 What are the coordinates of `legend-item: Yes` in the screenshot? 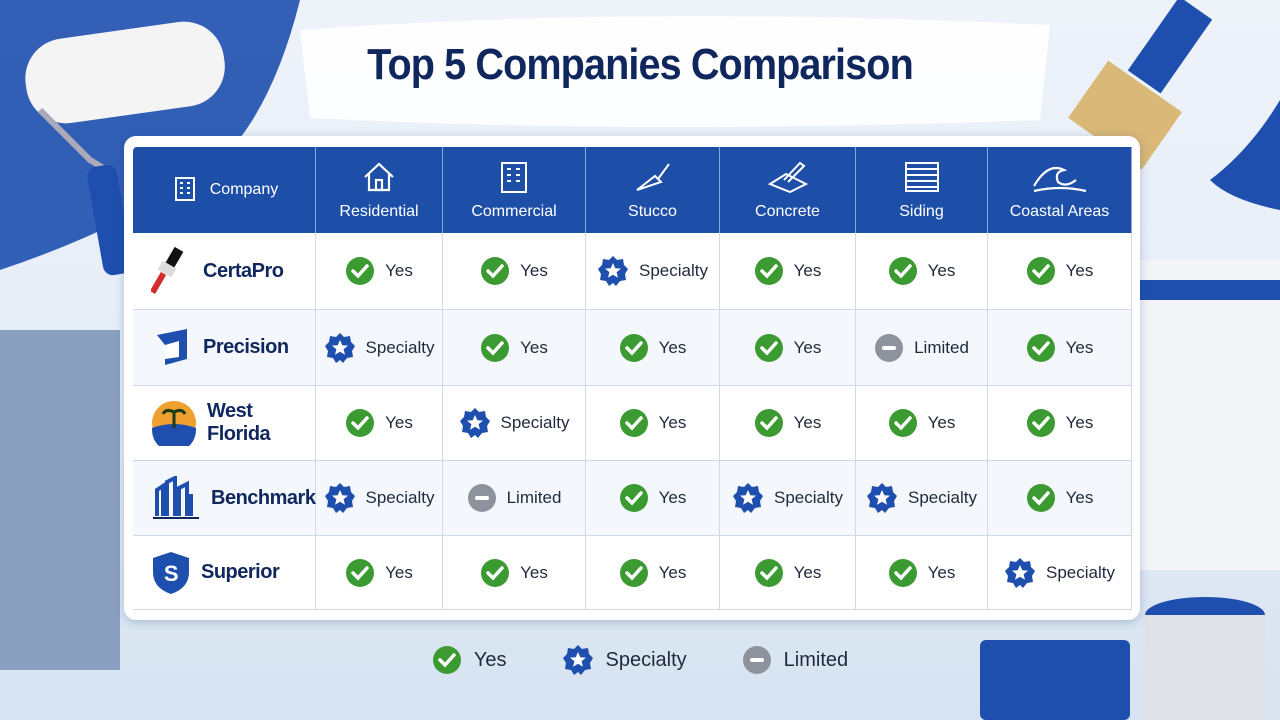 It's located at (469, 660).